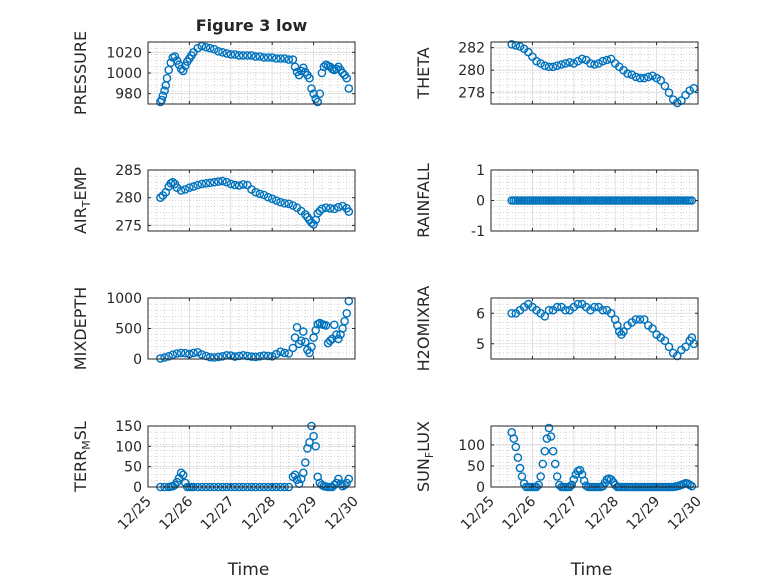 This screenshot has height=583, width=778. I want to click on x-tick-label: 12/29, so click(301, 514).